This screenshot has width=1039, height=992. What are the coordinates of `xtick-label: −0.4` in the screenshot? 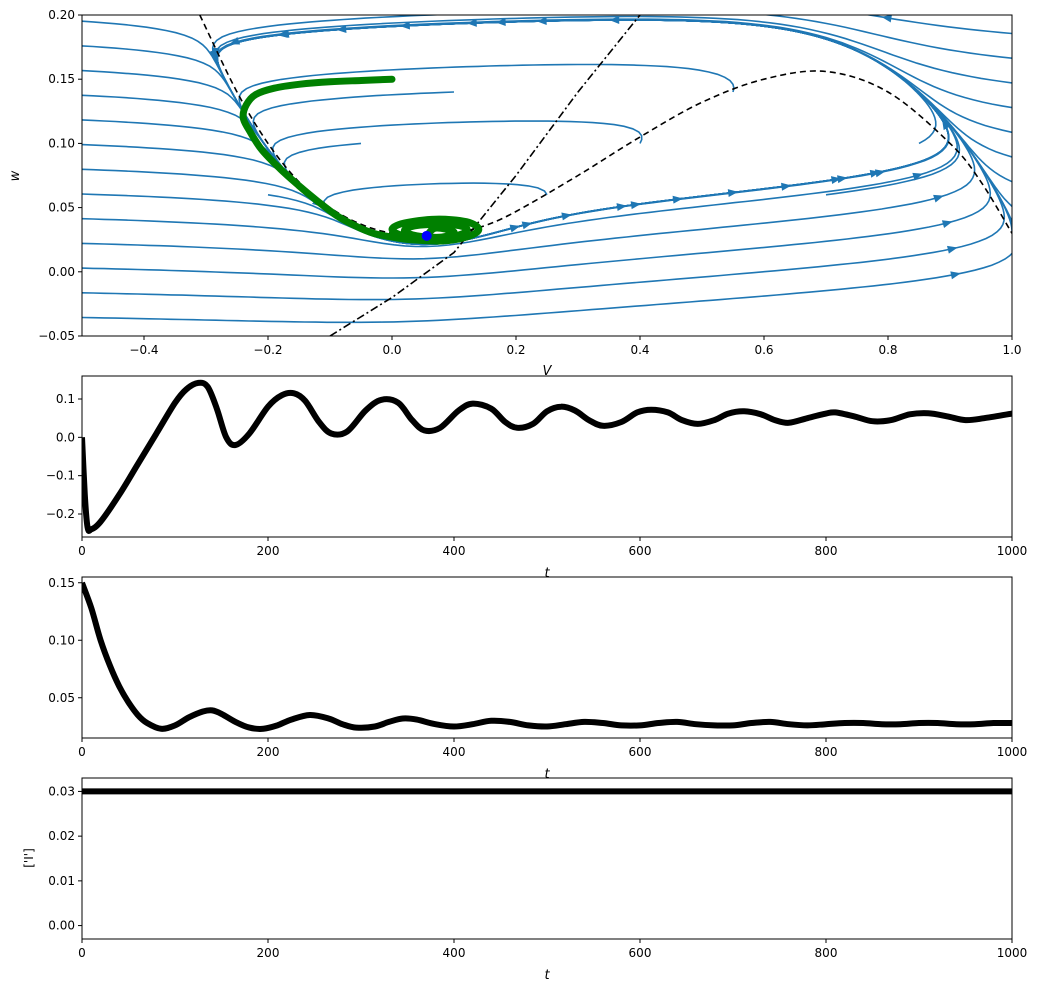 It's located at (143, 350).